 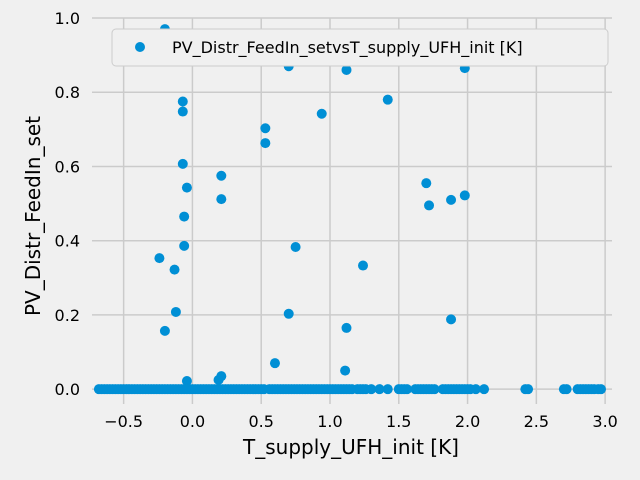 I want to click on x-tick-label: 1.0, so click(x=329, y=421).